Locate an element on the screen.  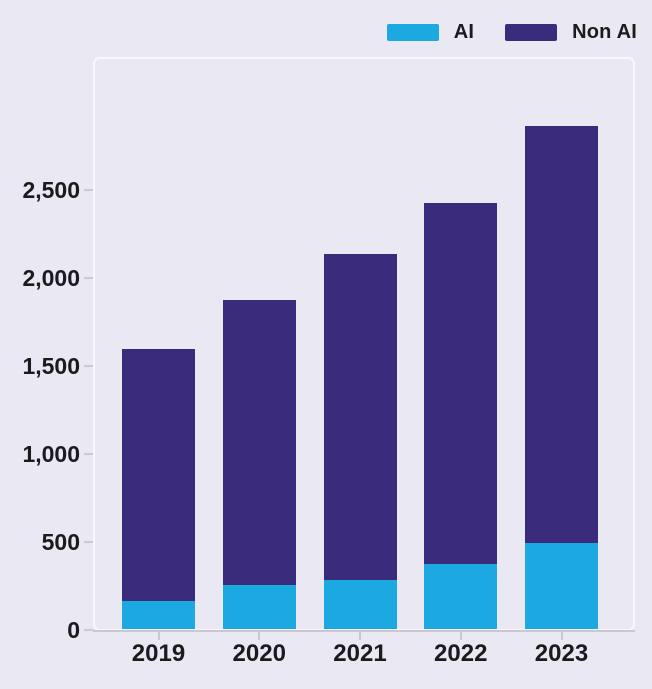
y-tick-label-1500: 1,500 is located at coordinates (51, 366).